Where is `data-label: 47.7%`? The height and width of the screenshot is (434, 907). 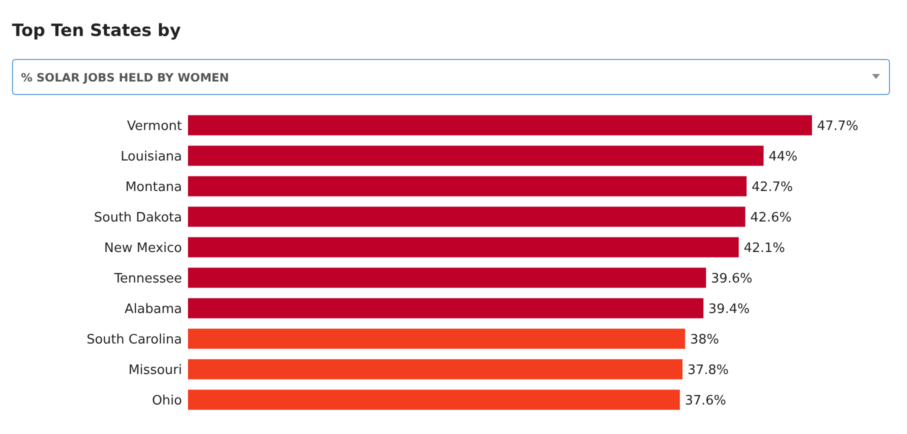
data-label: 47.7% is located at coordinates (837, 126).